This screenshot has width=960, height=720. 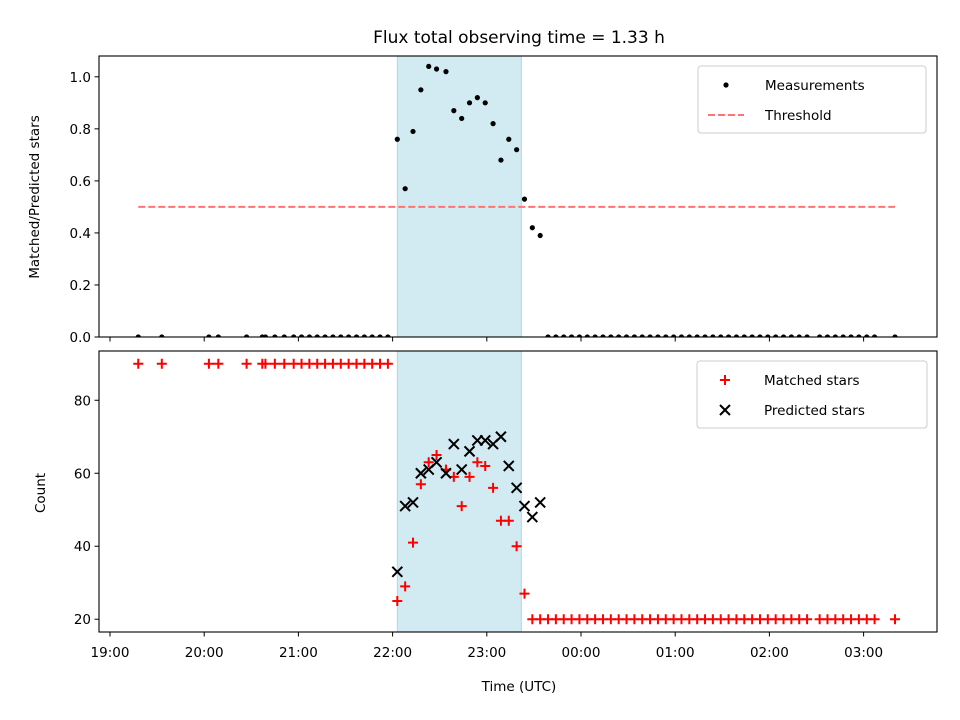 What do you see at coordinates (814, 411) in the screenshot?
I see `legend-predicted-label: Predicted stars` at bounding box center [814, 411].